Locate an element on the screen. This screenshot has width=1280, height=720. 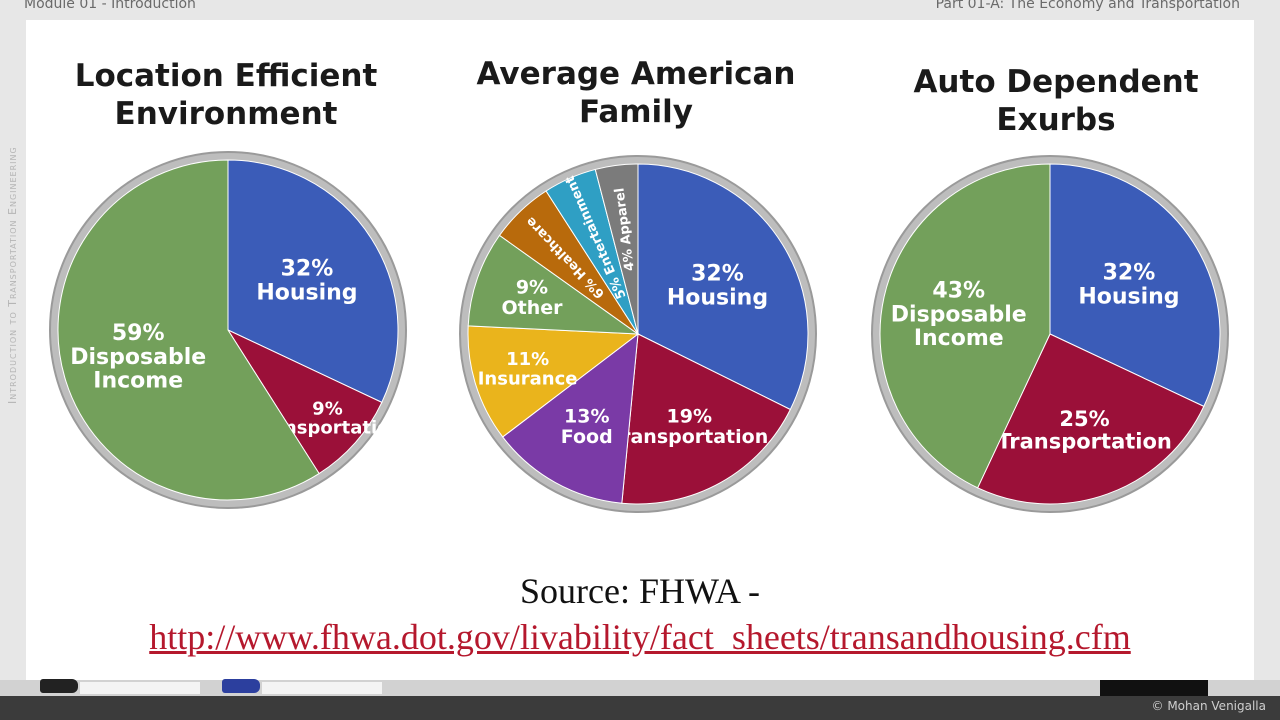
chart-2-label-housing: 32%Housing is located at coordinates (717, 286).